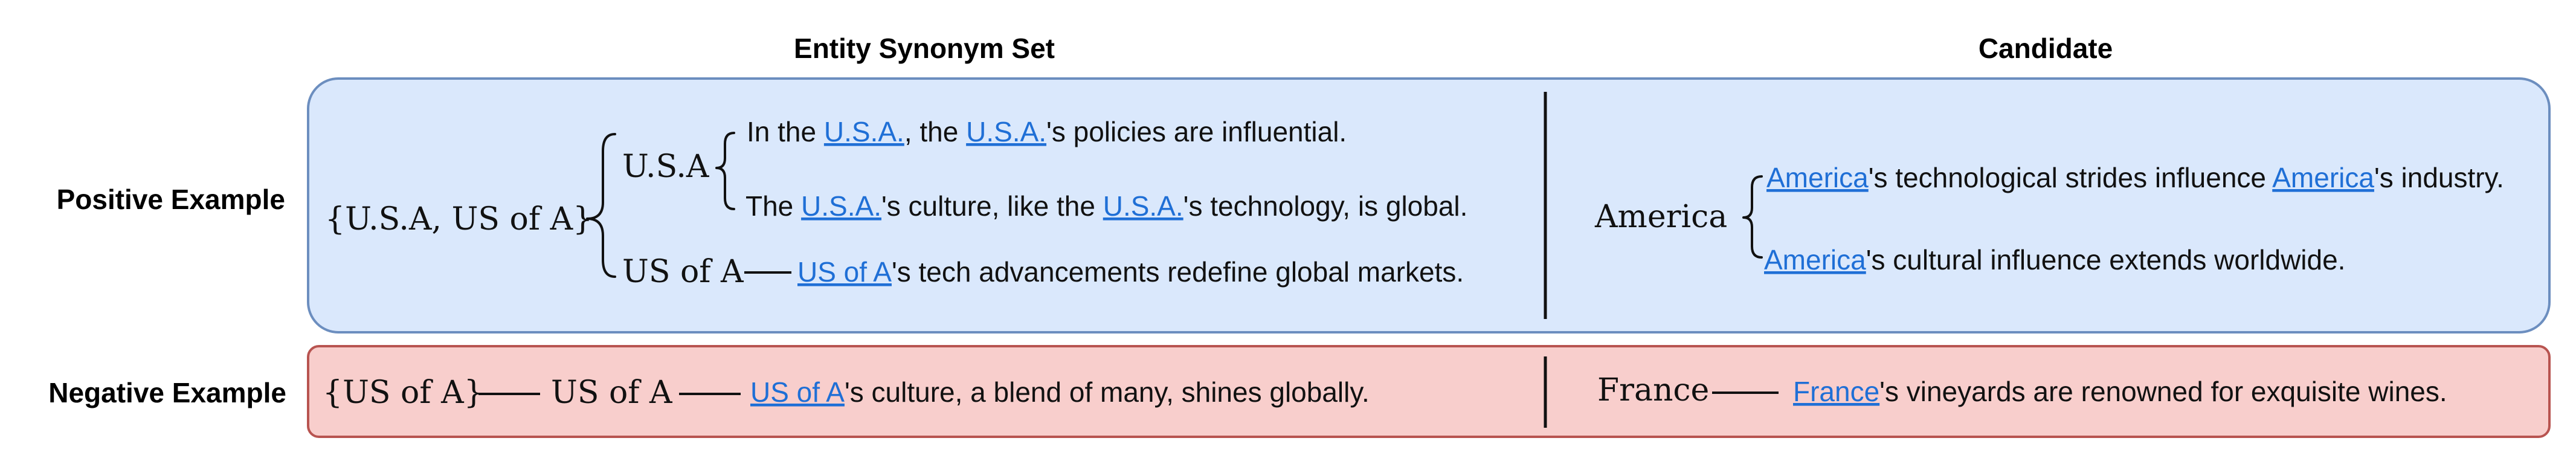  I want to click on header-candidate: Candidate, so click(2046, 48).